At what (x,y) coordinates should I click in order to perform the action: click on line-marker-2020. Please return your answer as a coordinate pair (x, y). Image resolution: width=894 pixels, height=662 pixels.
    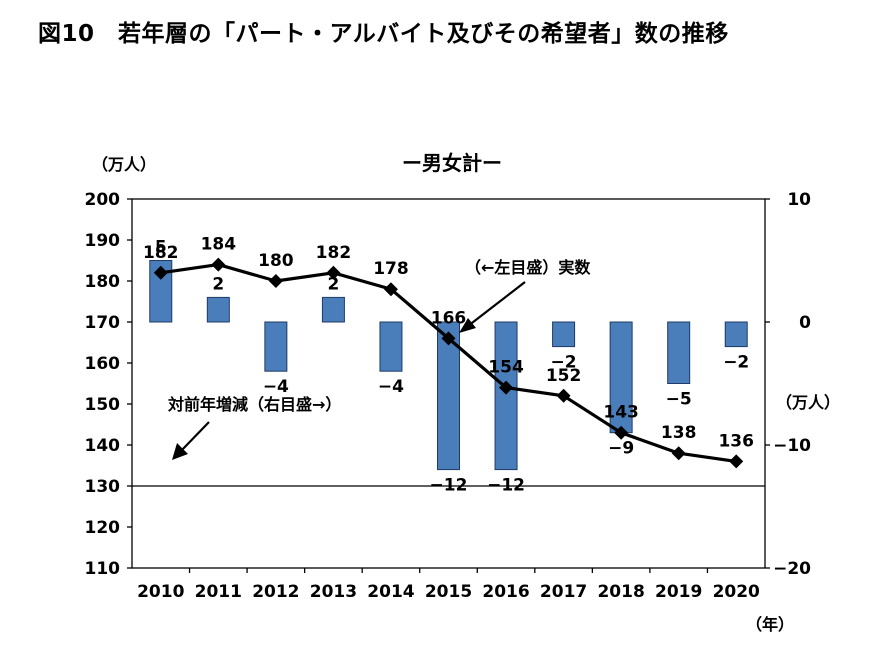
    Looking at the image, I should click on (736, 461).